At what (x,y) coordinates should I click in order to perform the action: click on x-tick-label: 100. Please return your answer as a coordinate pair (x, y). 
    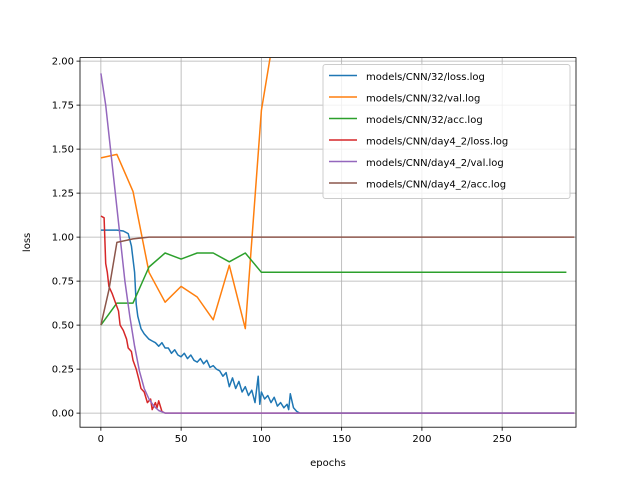
    Looking at the image, I should click on (261, 439).